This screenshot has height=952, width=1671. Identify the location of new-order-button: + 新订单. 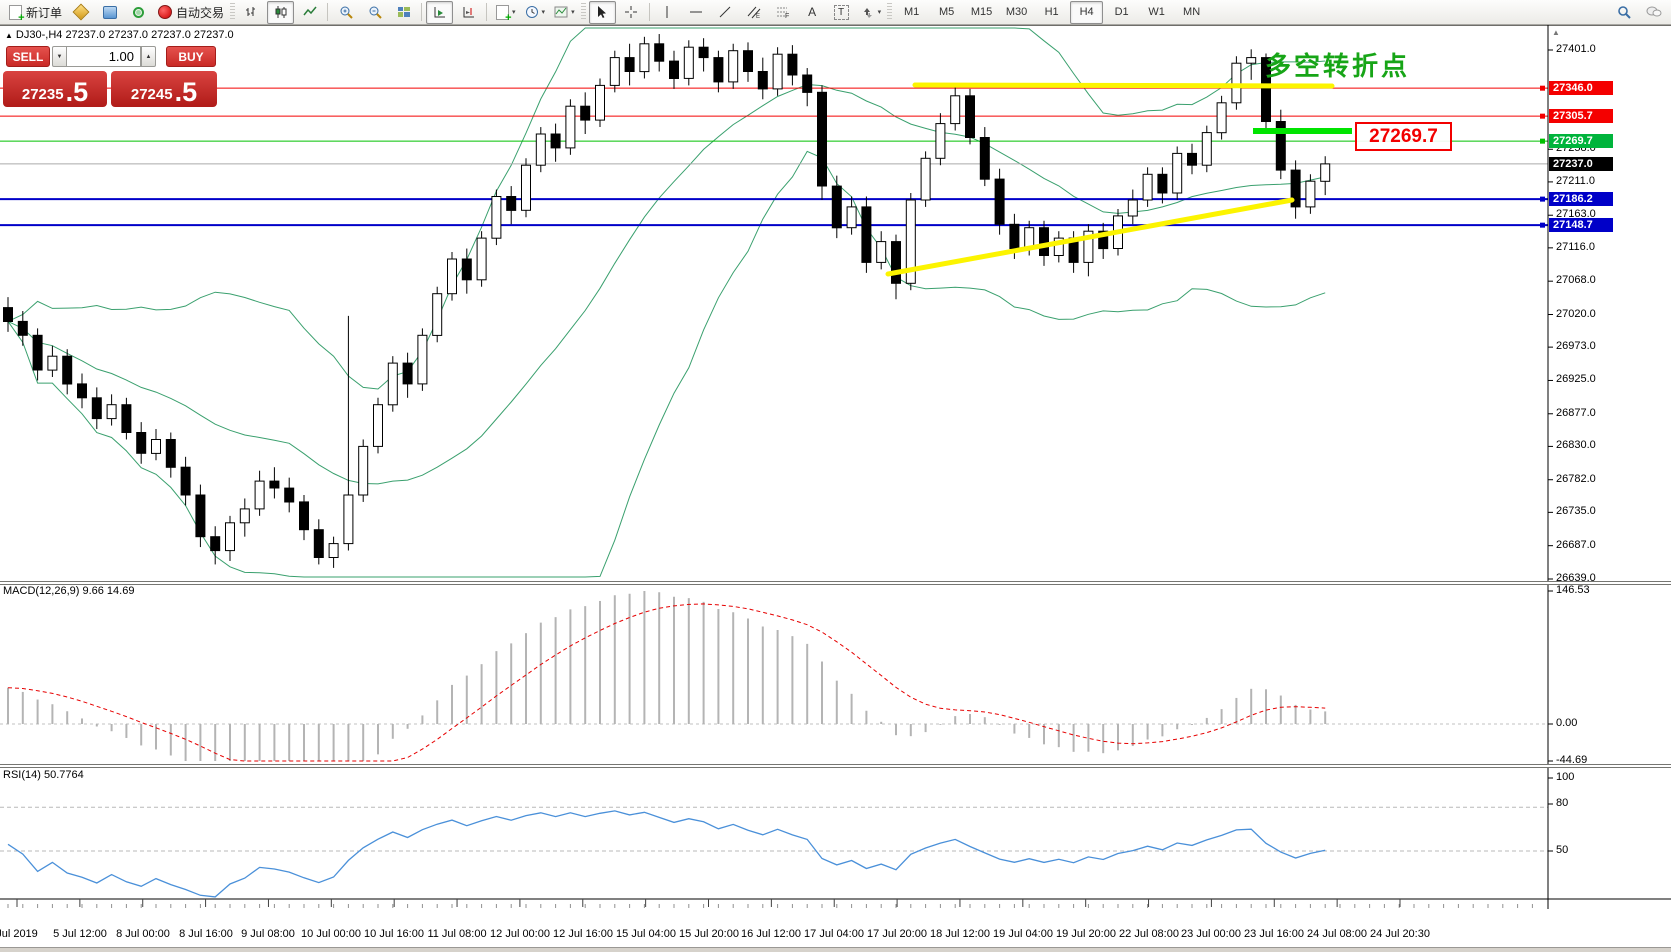
(34, 12).